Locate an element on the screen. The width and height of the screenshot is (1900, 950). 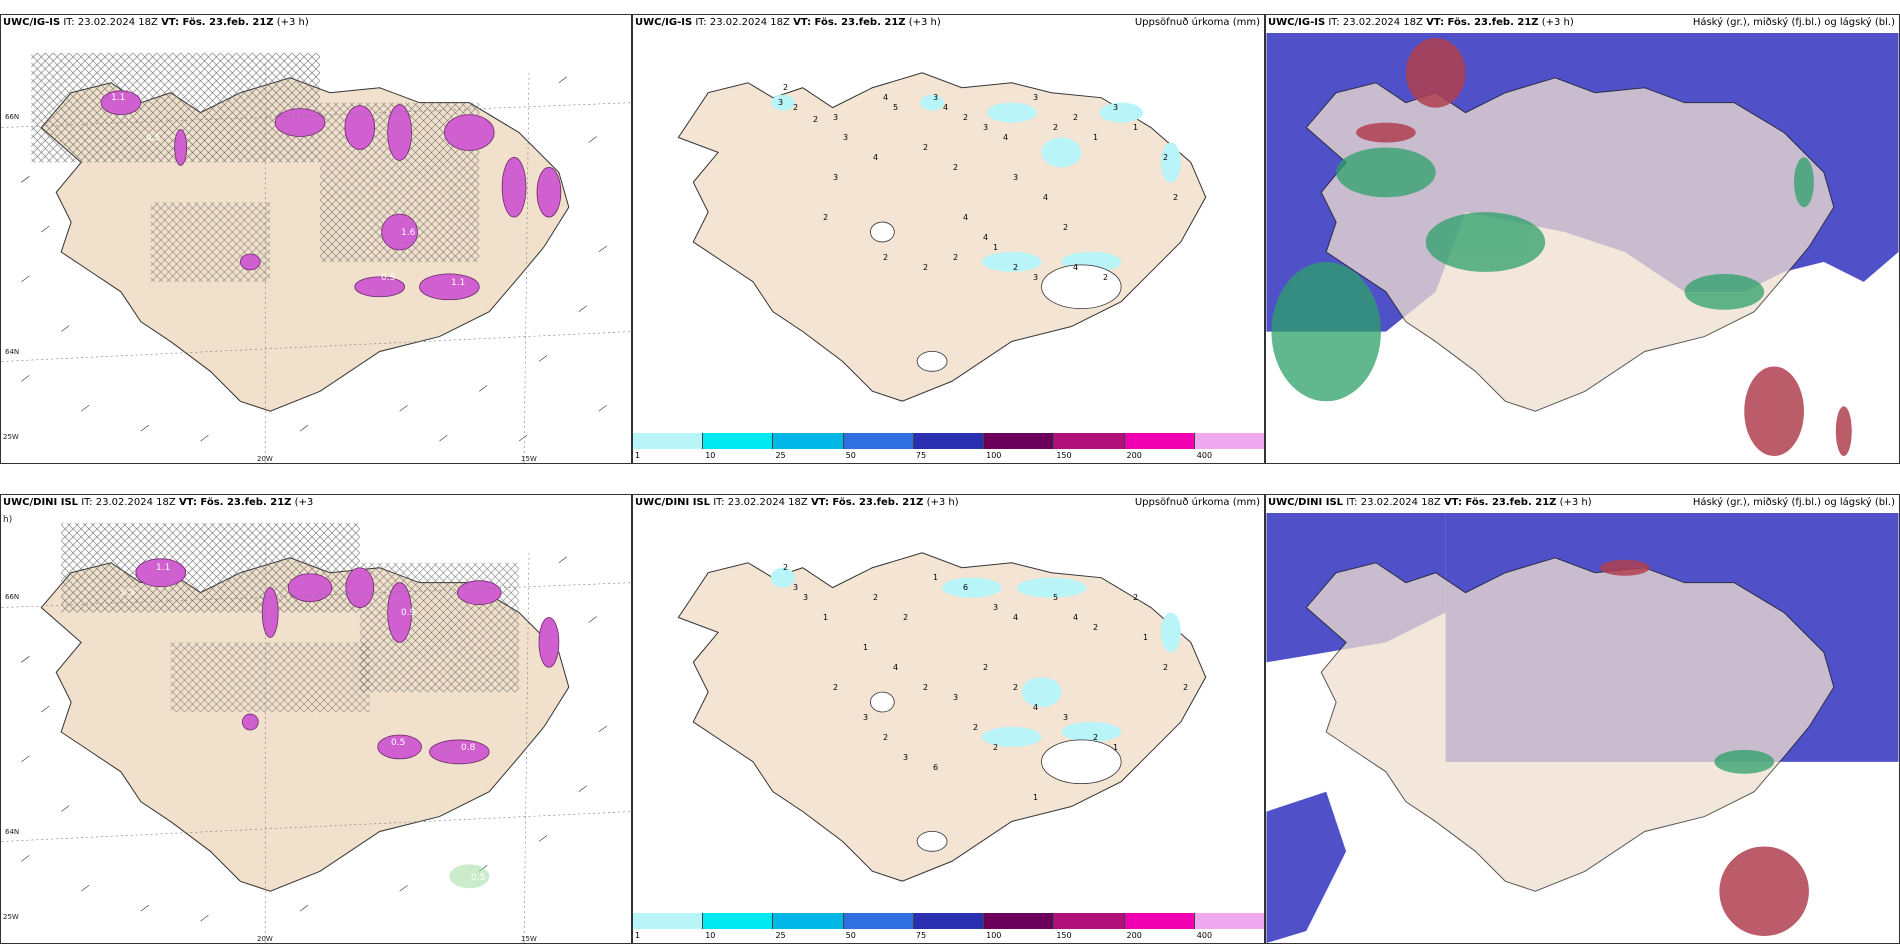
colorbar-tick: 50 is located at coordinates (850, 455).